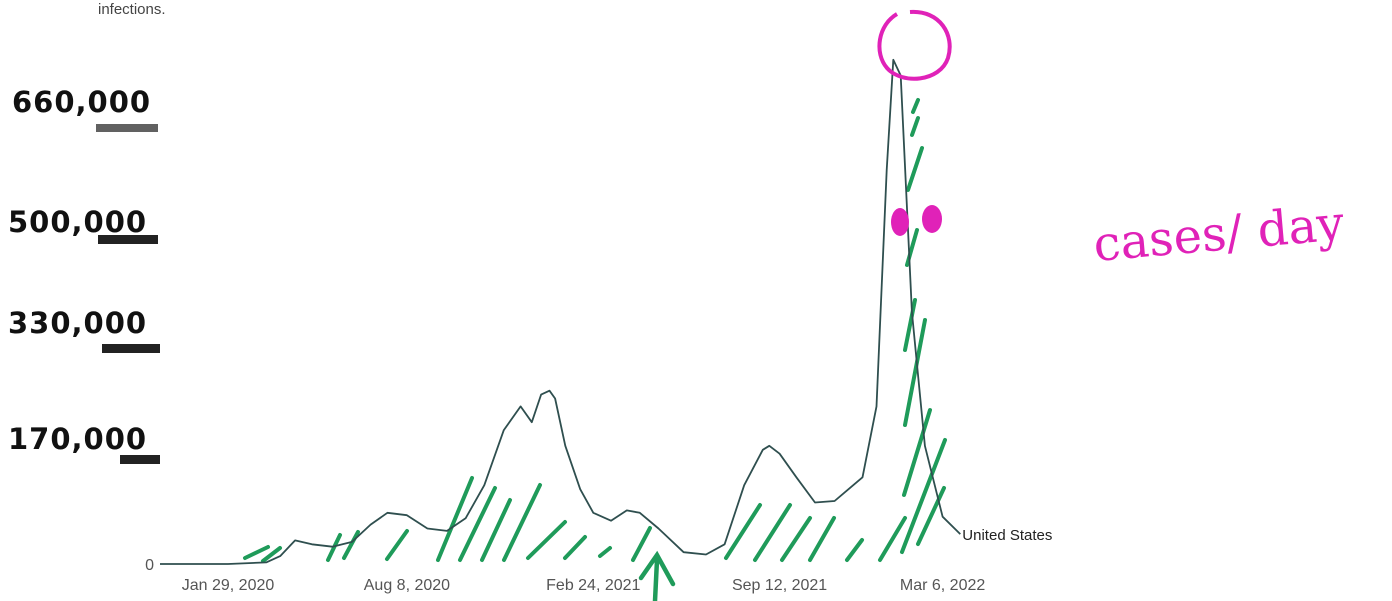 Image resolution: width=1392 pixels, height=601 pixels. Describe the element at coordinates (779, 585) in the screenshot. I see `x-tick-label: Sep 12, 2021` at that location.